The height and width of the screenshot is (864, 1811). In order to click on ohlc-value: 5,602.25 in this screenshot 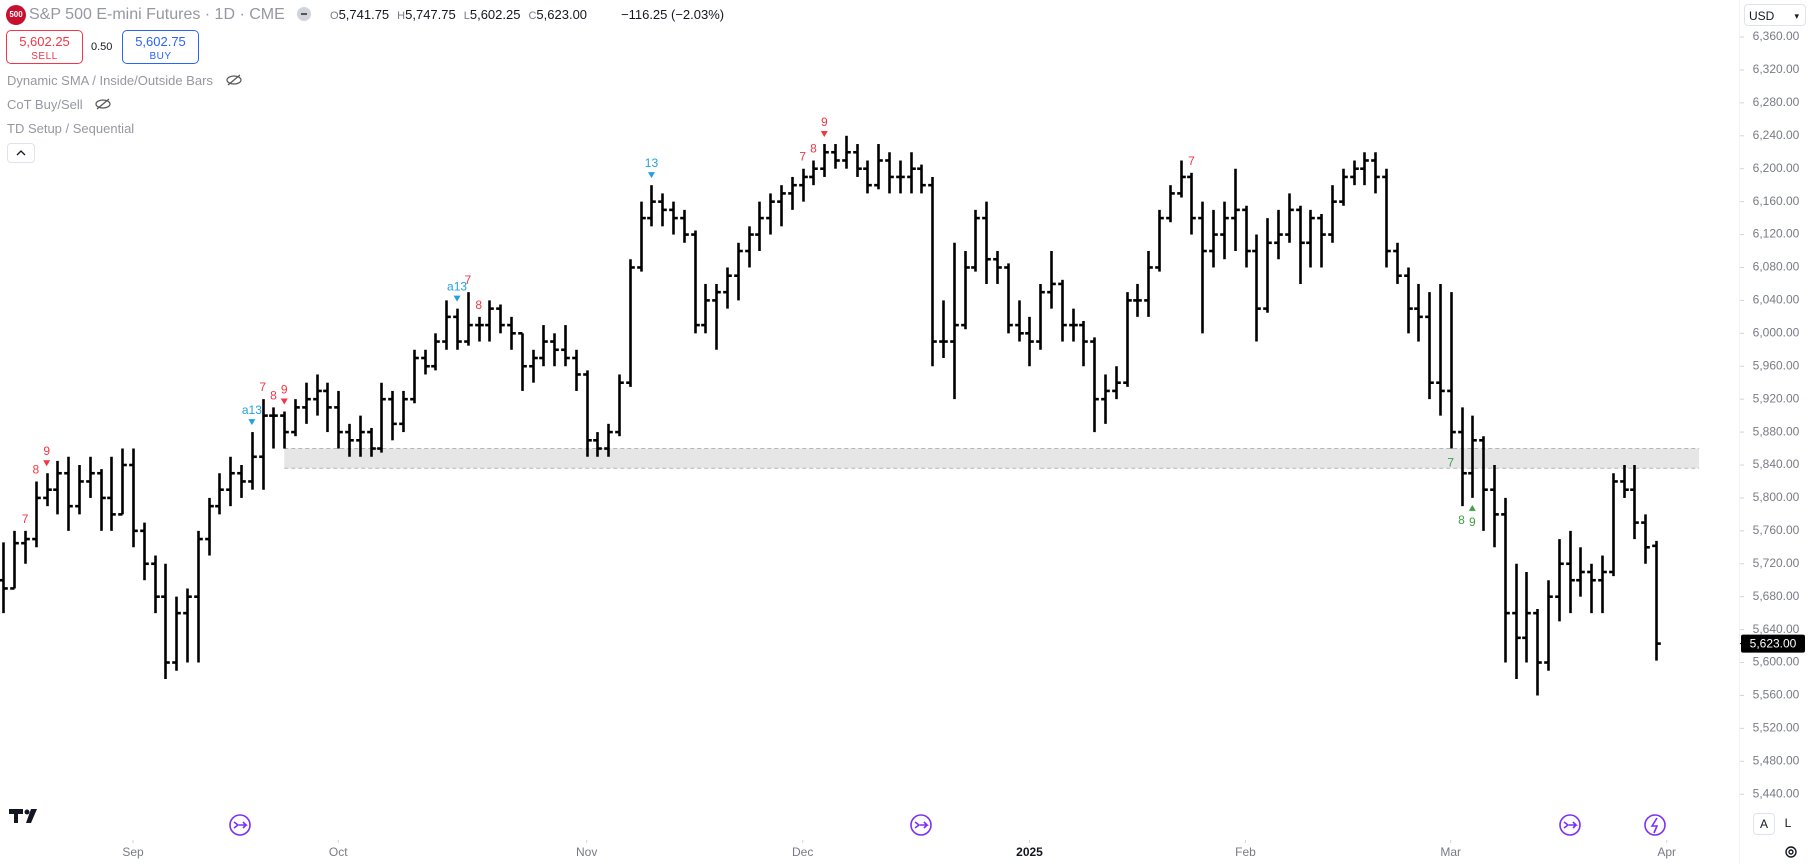, I will do `click(495, 14)`.